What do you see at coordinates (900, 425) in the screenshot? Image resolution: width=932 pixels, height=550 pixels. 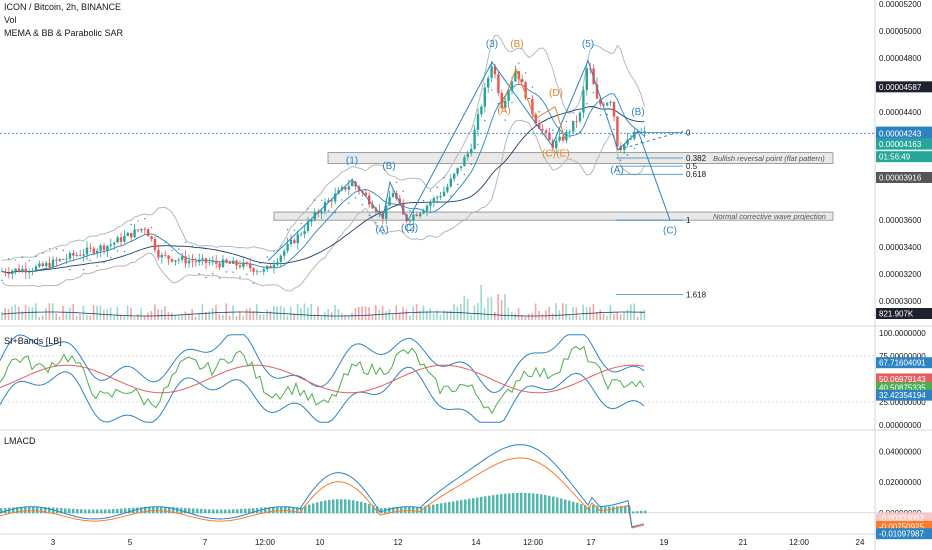 I see `si-tick: 0.00000000` at bounding box center [900, 425].